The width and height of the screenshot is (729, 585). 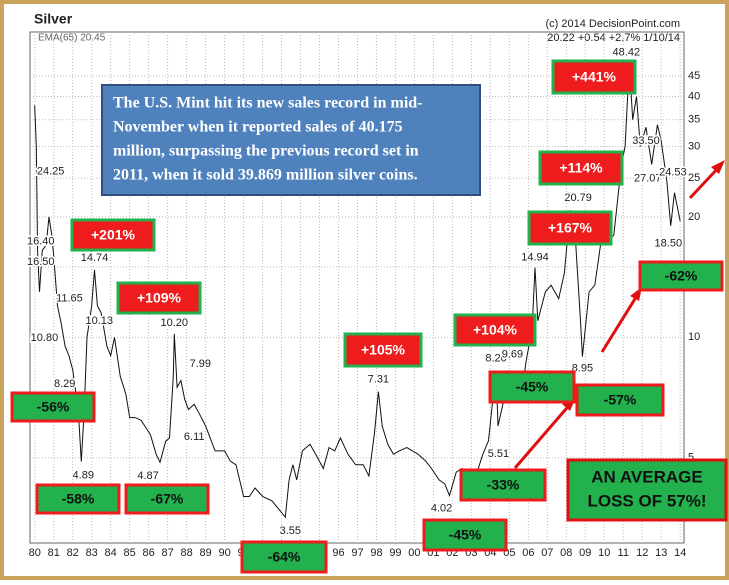 I want to click on annotation-text: -57%, so click(x=620, y=400).